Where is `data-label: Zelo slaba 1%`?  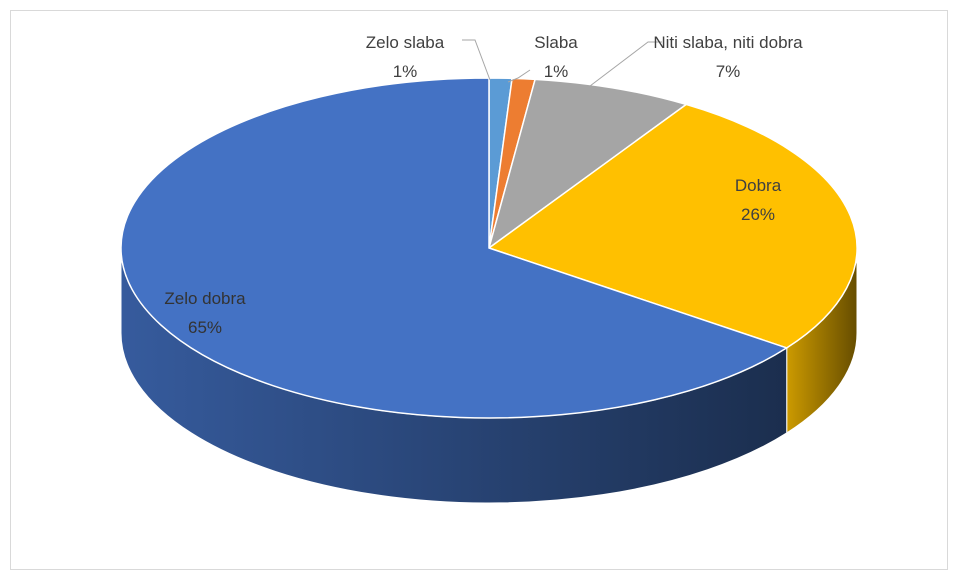 data-label: Zelo slaba 1% is located at coordinates (405, 57).